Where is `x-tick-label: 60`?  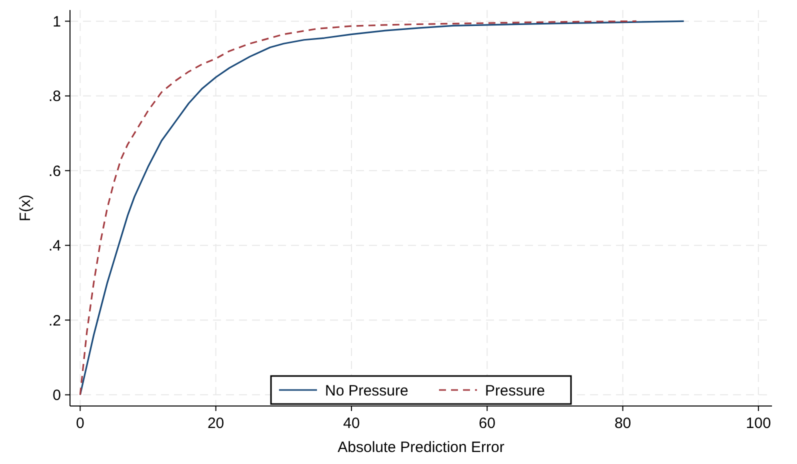 x-tick-label: 60 is located at coordinates (487, 423).